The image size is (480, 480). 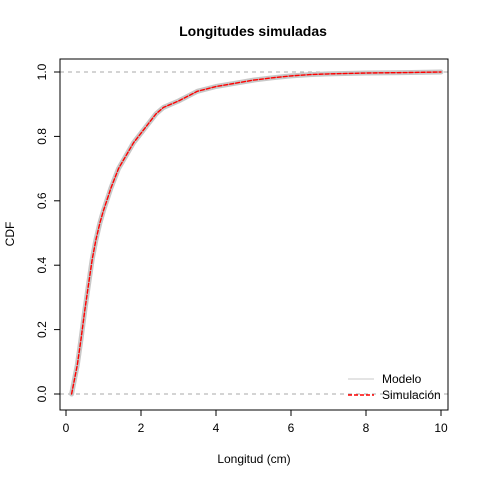 What do you see at coordinates (291, 428) in the screenshot?
I see `x-tick-label-3: 6` at bounding box center [291, 428].